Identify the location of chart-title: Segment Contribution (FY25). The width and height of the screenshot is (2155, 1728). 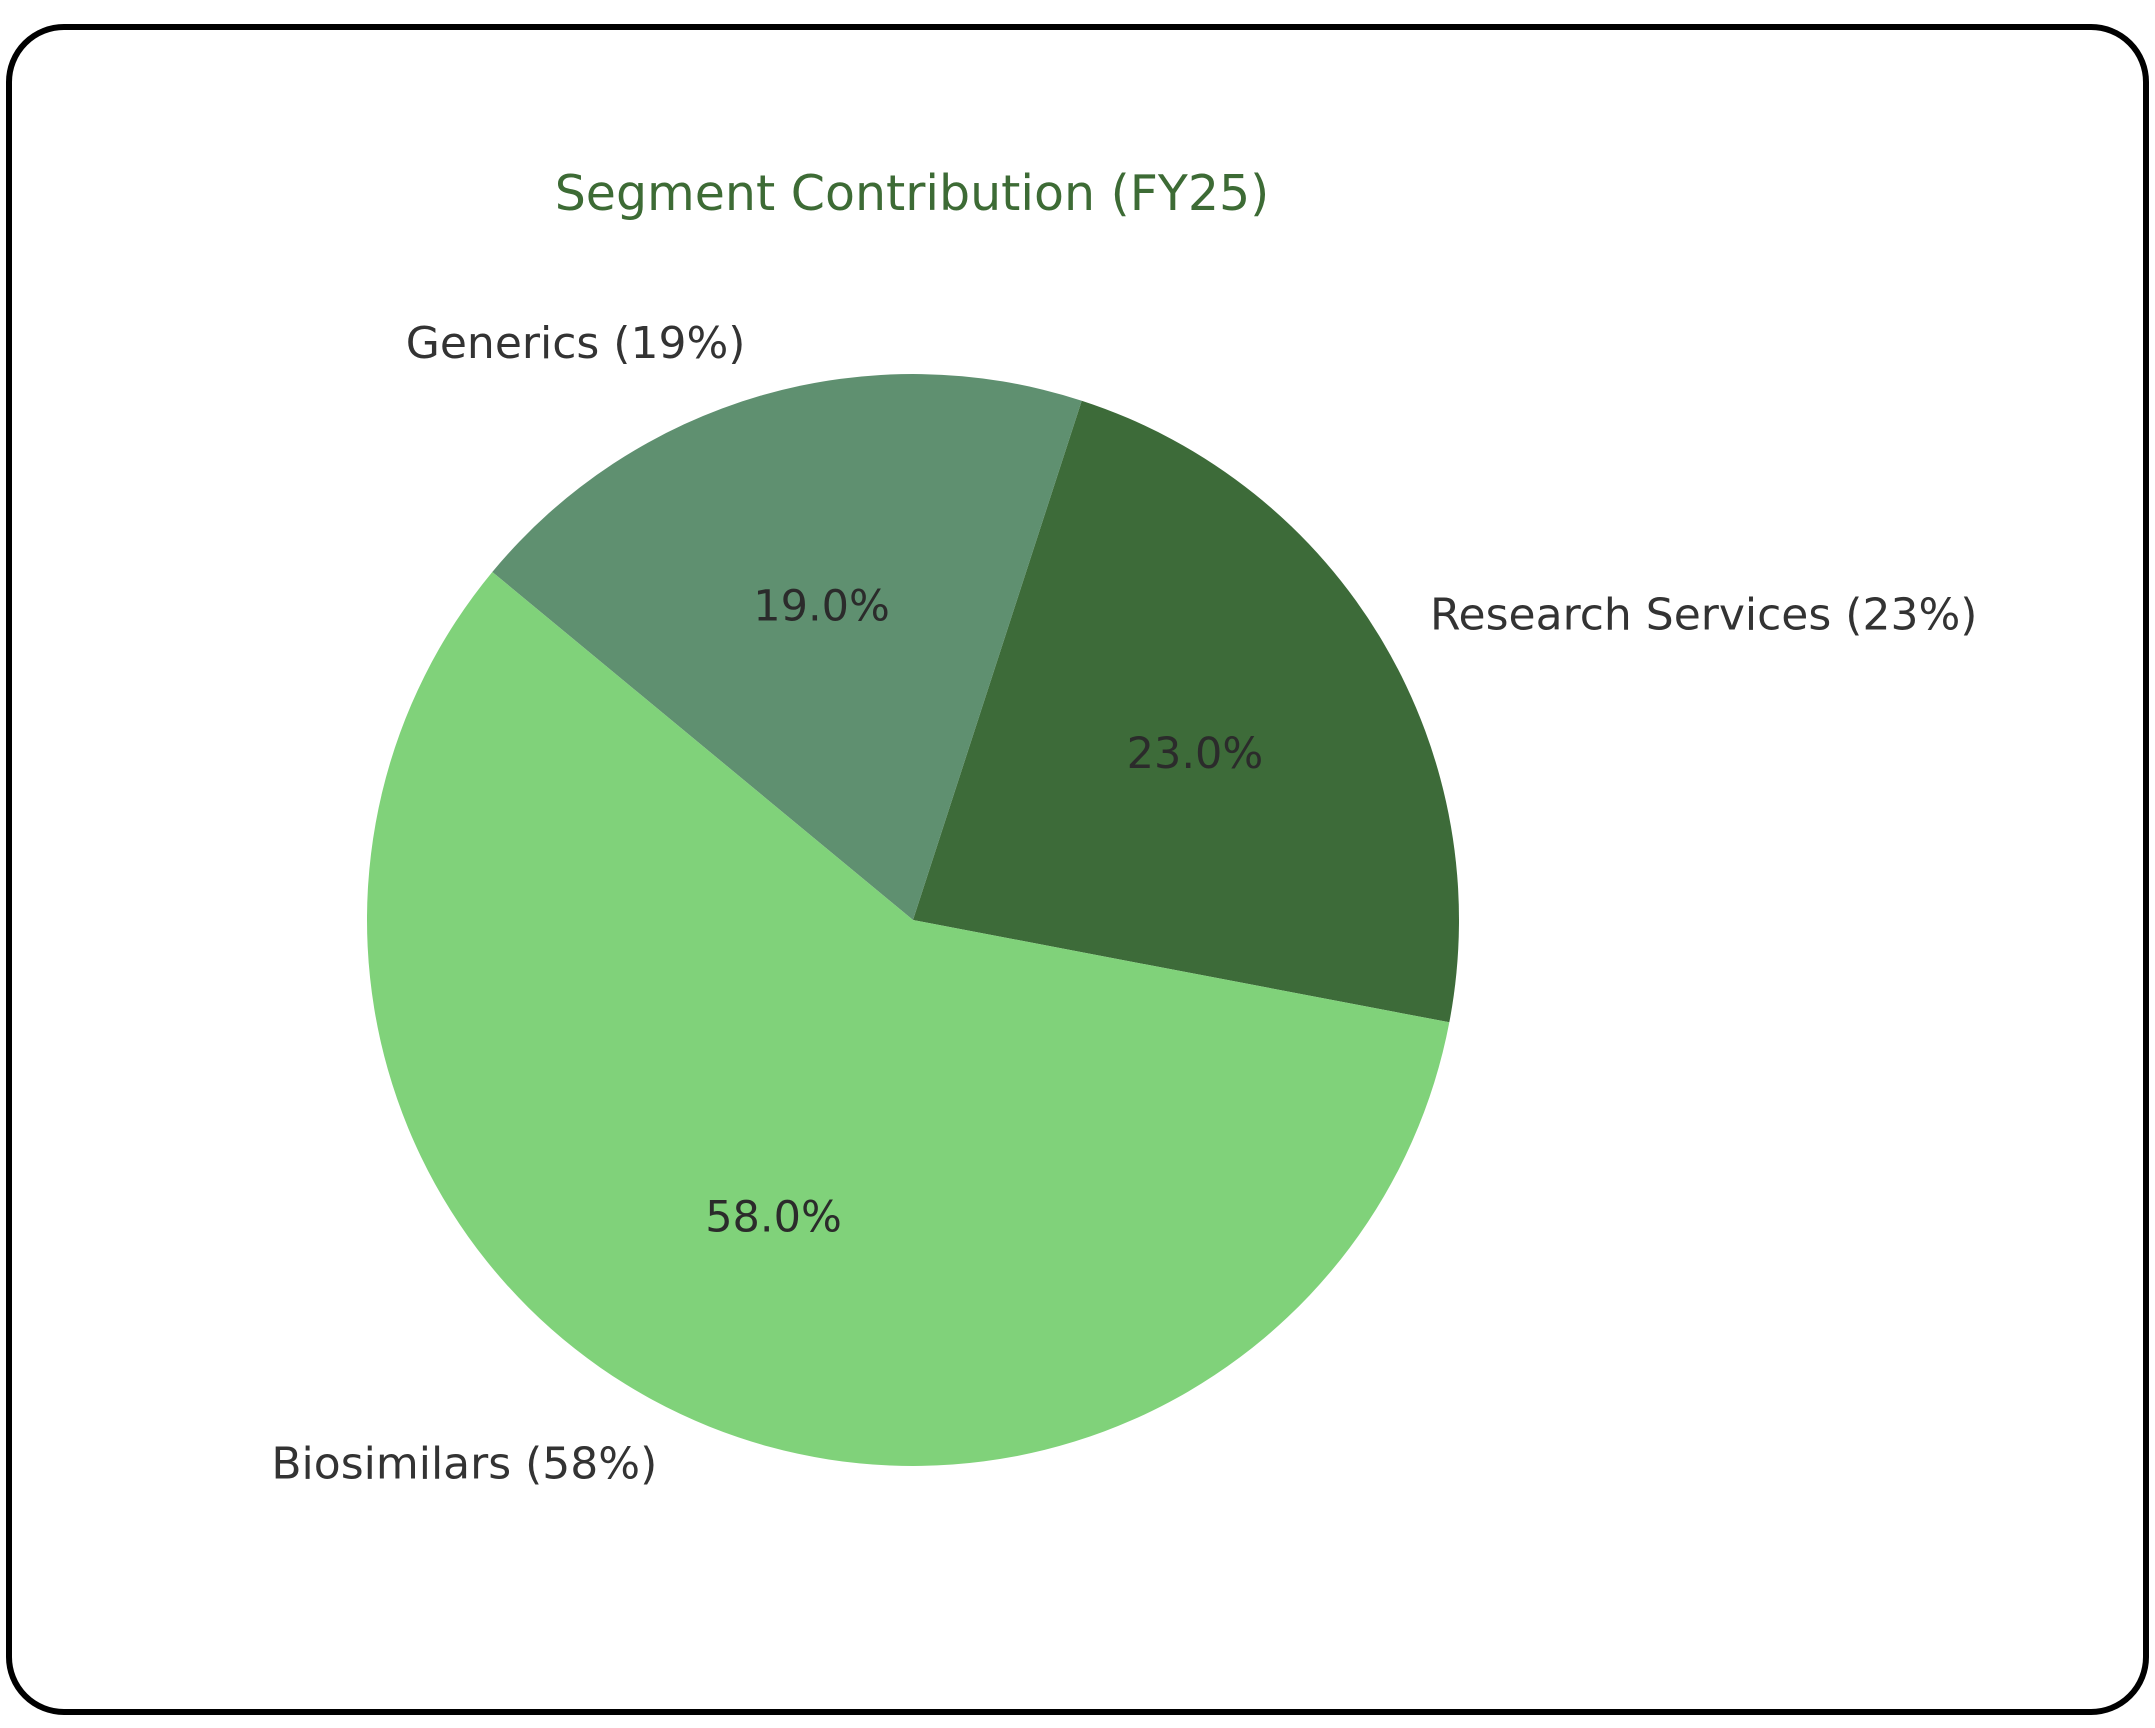
(912, 193).